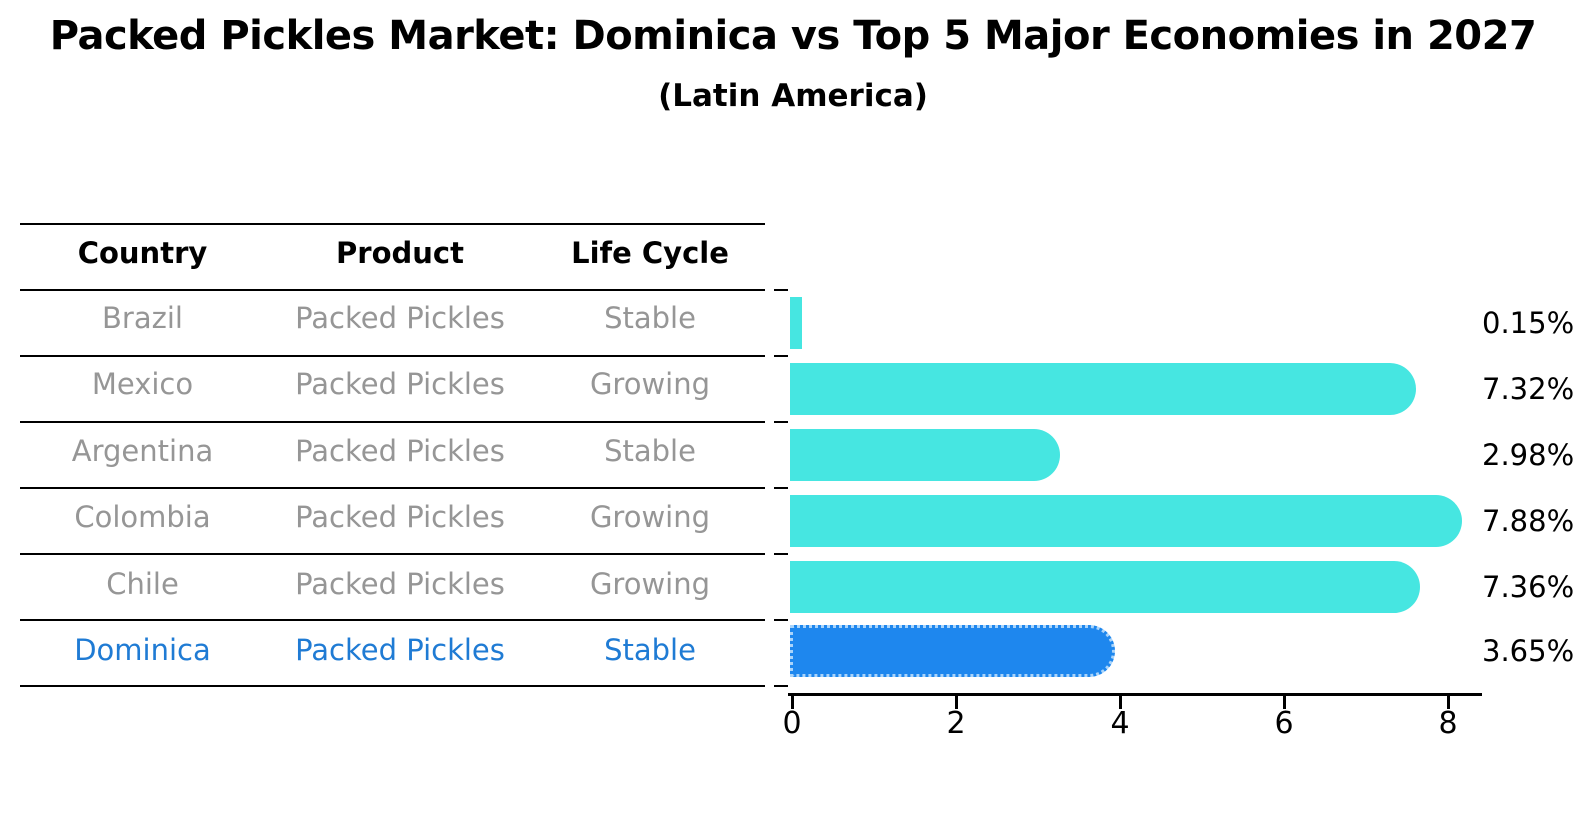 The image size is (1586, 823). Describe the element at coordinates (1528, 651) in the screenshot. I see `bar-value-label: 3.65%` at that location.